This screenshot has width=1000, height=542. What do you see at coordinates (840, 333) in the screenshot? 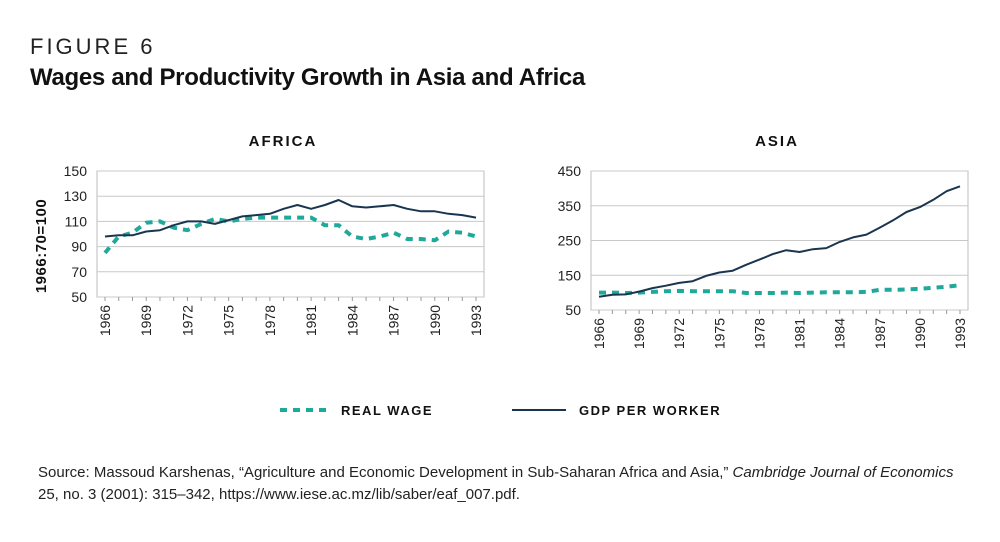
I see `asia-x-tick-label: 1984` at bounding box center [840, 333].